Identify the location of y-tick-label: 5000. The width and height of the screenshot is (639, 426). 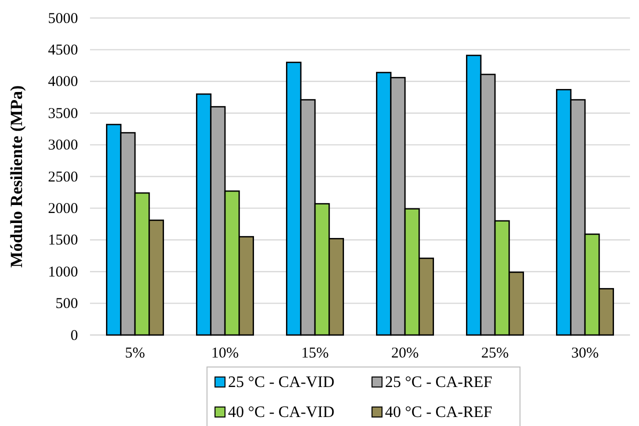
(63, 18).